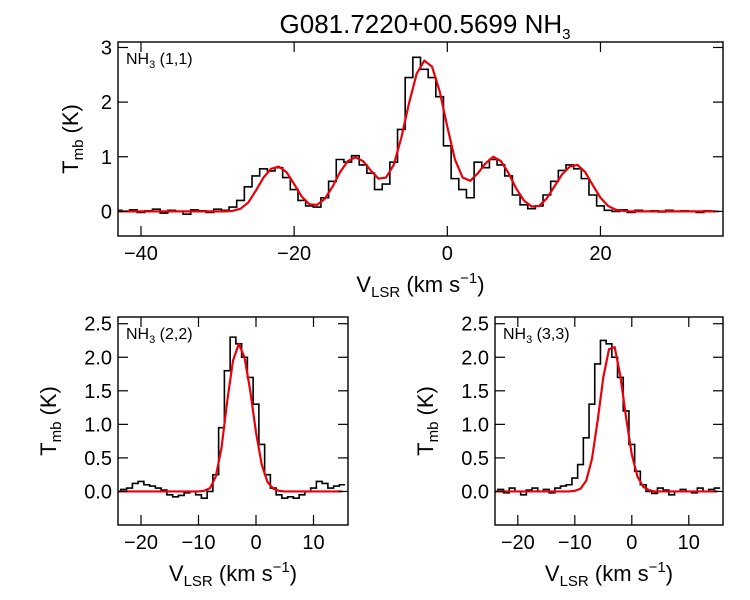 The width and height of the screenshot is (750, 600). I want to click on y-tick-label: 1, so click(106, 158).